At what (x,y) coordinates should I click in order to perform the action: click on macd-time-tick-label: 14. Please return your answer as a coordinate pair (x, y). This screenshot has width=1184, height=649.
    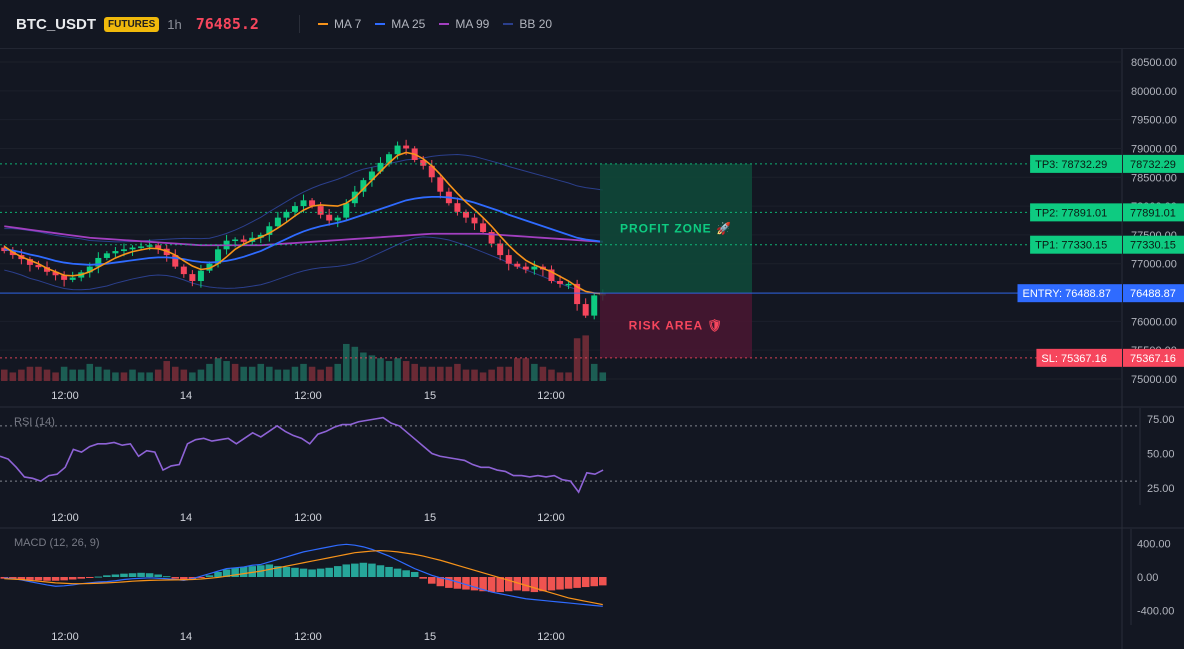
    Looking at the image, I should click on (186, 637).